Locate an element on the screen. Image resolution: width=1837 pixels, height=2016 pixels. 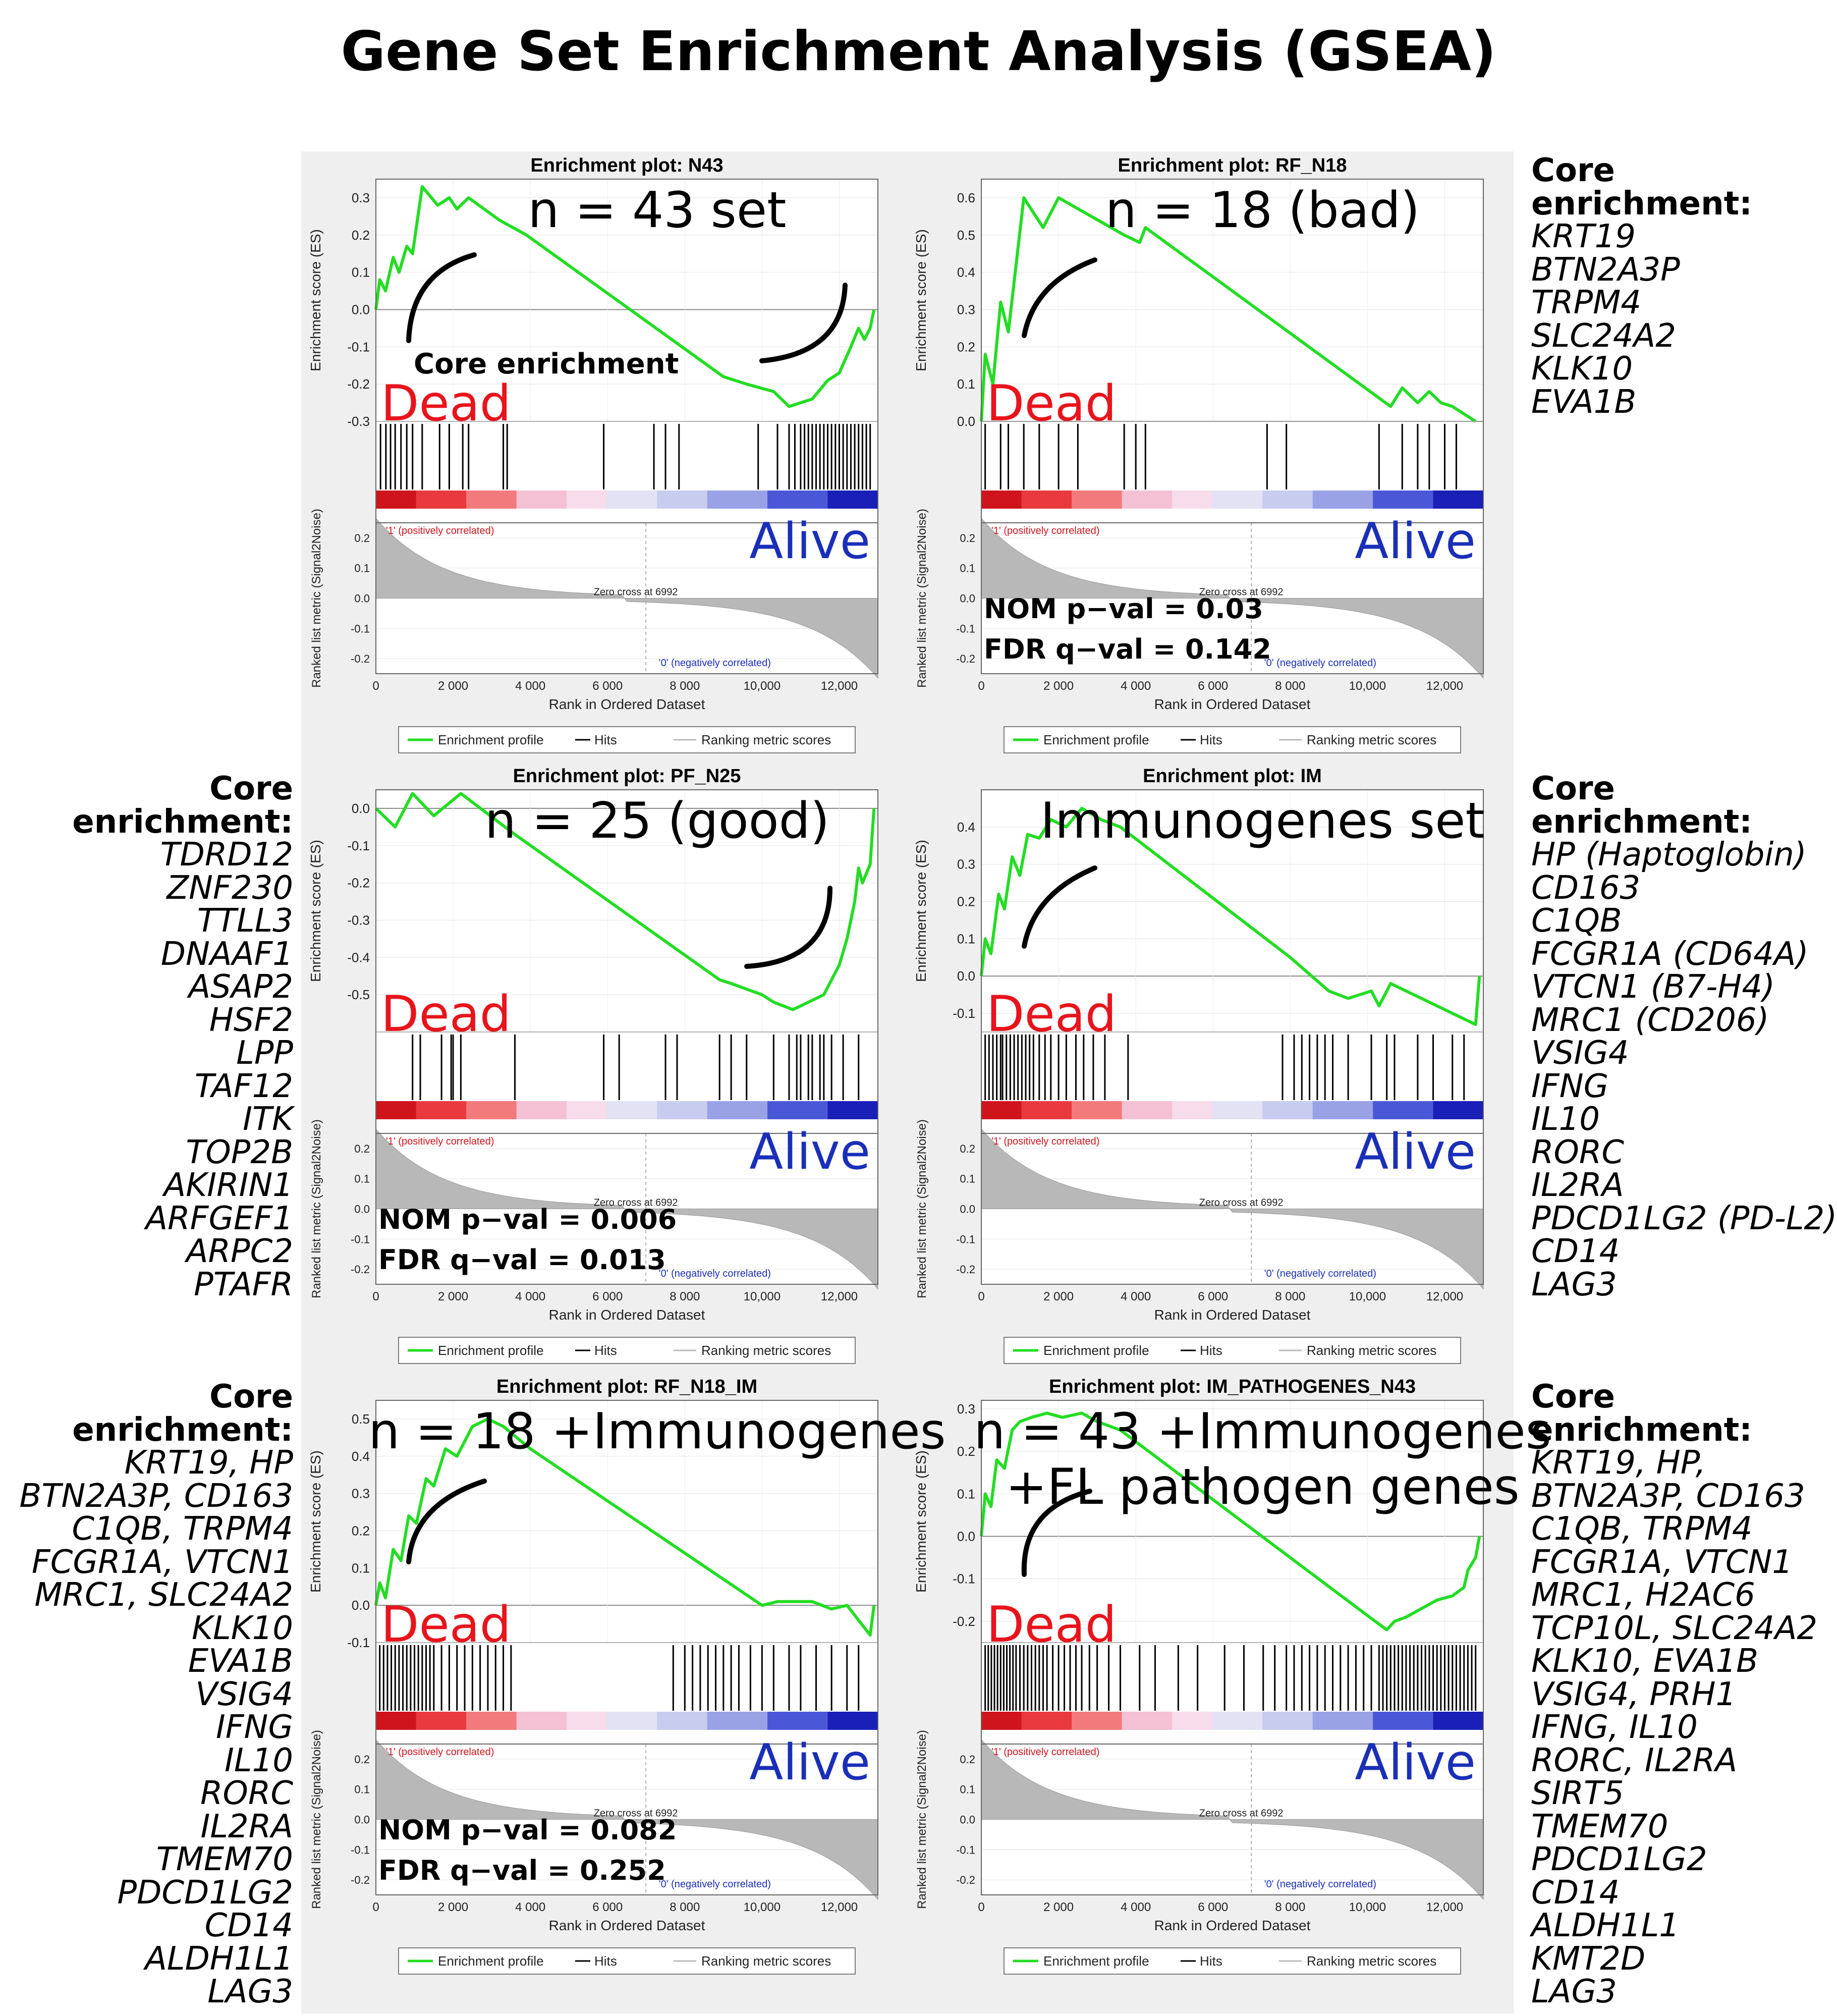
gene-name: SLC24A2 is located at coordinates (1603, 336).